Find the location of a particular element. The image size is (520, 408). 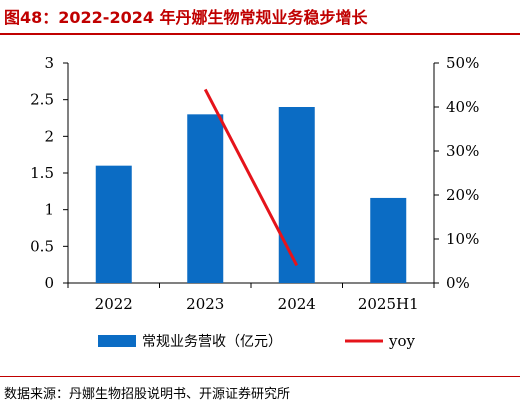

right-y-axis: 0% 10% 20% 30% 40% 50% is located at coordinates (456, 173).